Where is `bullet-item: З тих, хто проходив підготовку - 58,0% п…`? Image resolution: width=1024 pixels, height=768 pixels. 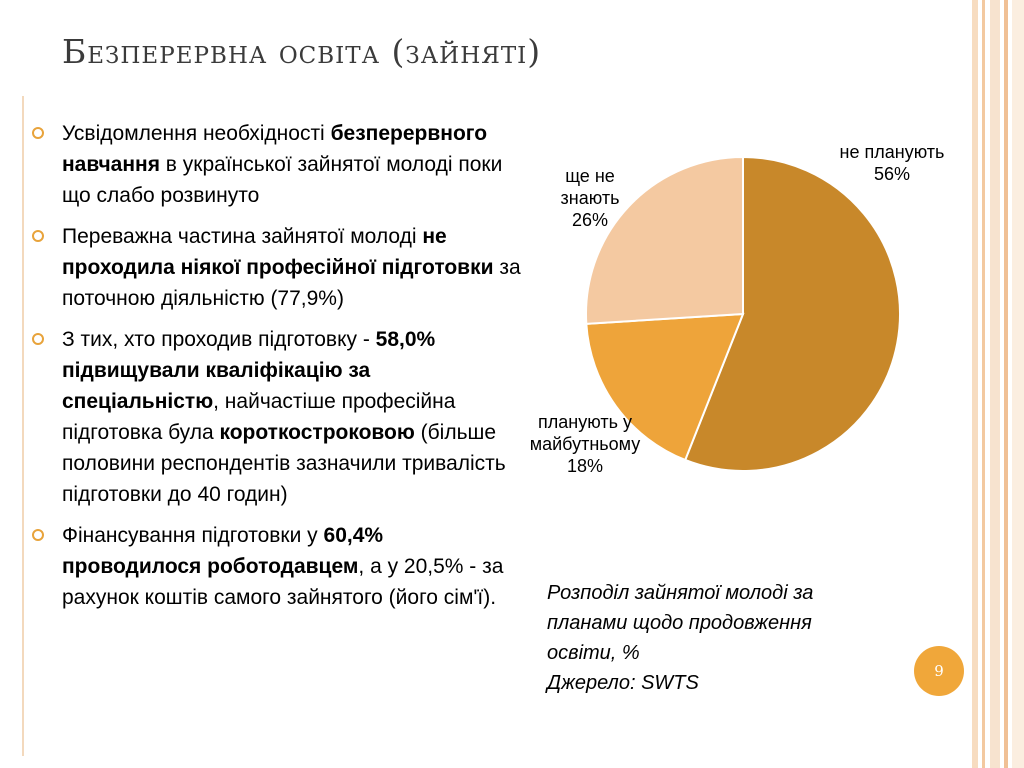 bullet-item: З тих, хто проходив підготовку - 58,0% п… is located at coordinates (277, 417).